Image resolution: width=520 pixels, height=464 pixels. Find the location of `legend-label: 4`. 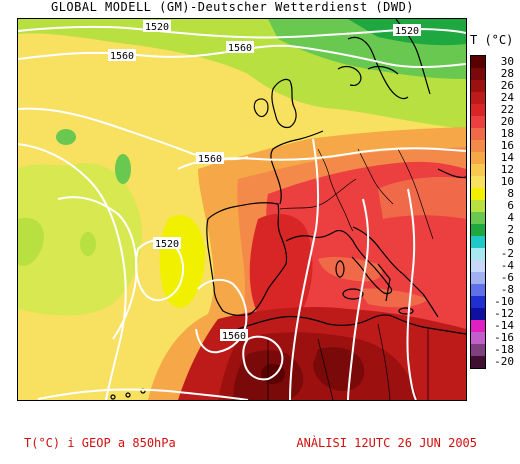

legend-label: 4 is located at coordinates (510, 217).